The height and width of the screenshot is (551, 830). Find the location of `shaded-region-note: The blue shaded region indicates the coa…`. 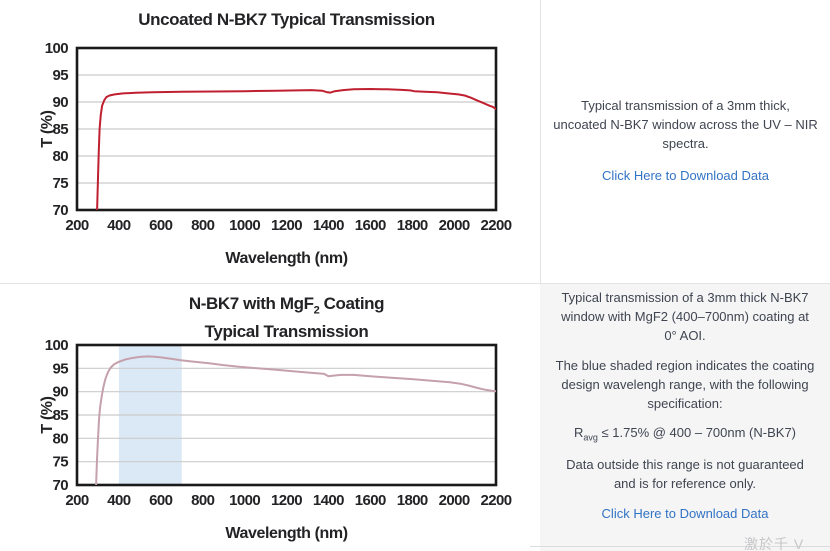

shaded-region-note: The blue shaded region indicates the coa… is located at coordinates (685, 384).